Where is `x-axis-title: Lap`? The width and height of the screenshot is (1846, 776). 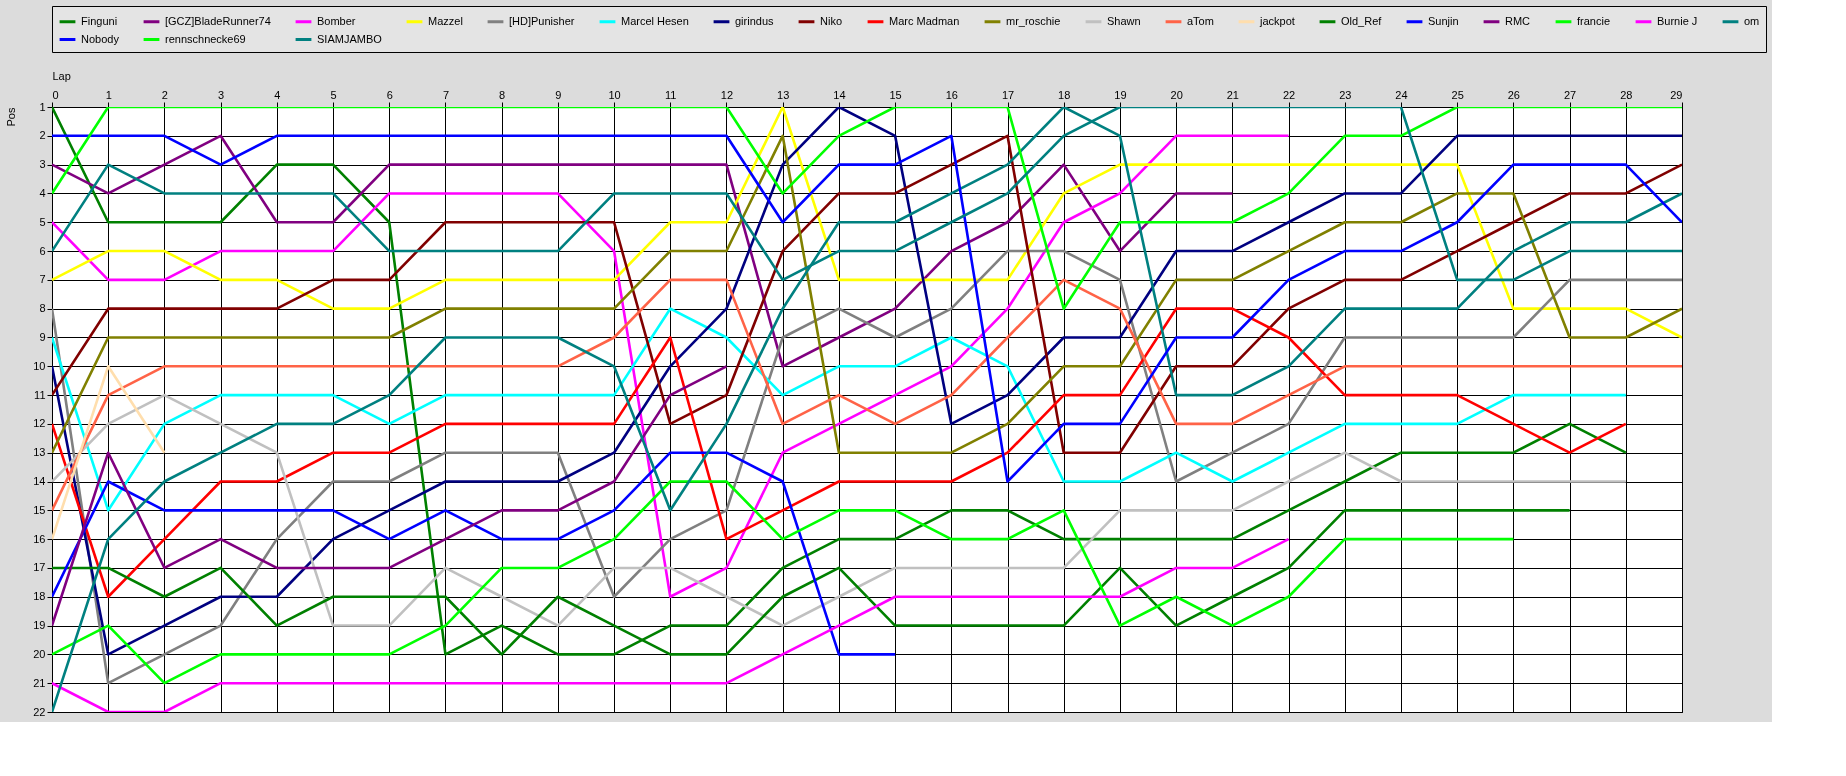
x-axis-title: Lap is located at coordinates (61, 75).